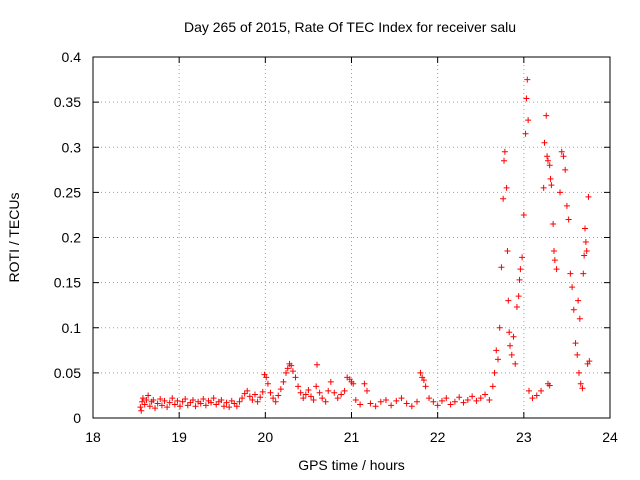 Image resolution: width=640 pixels, height=480 pixels. What do you see at coordinates (438, 437) in the screenshot?
I see `x-tick-label: 22` at bounding box center [438, 437].